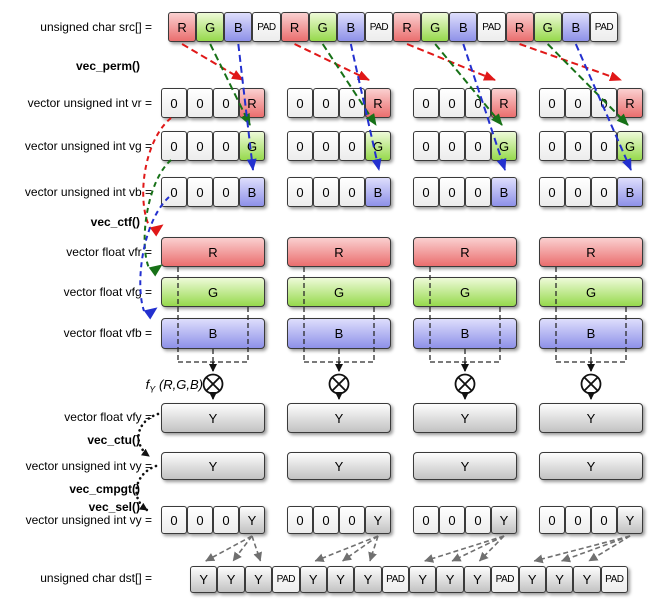  I want to click on label-vfy: vector float vfy =, so click(108, 417).